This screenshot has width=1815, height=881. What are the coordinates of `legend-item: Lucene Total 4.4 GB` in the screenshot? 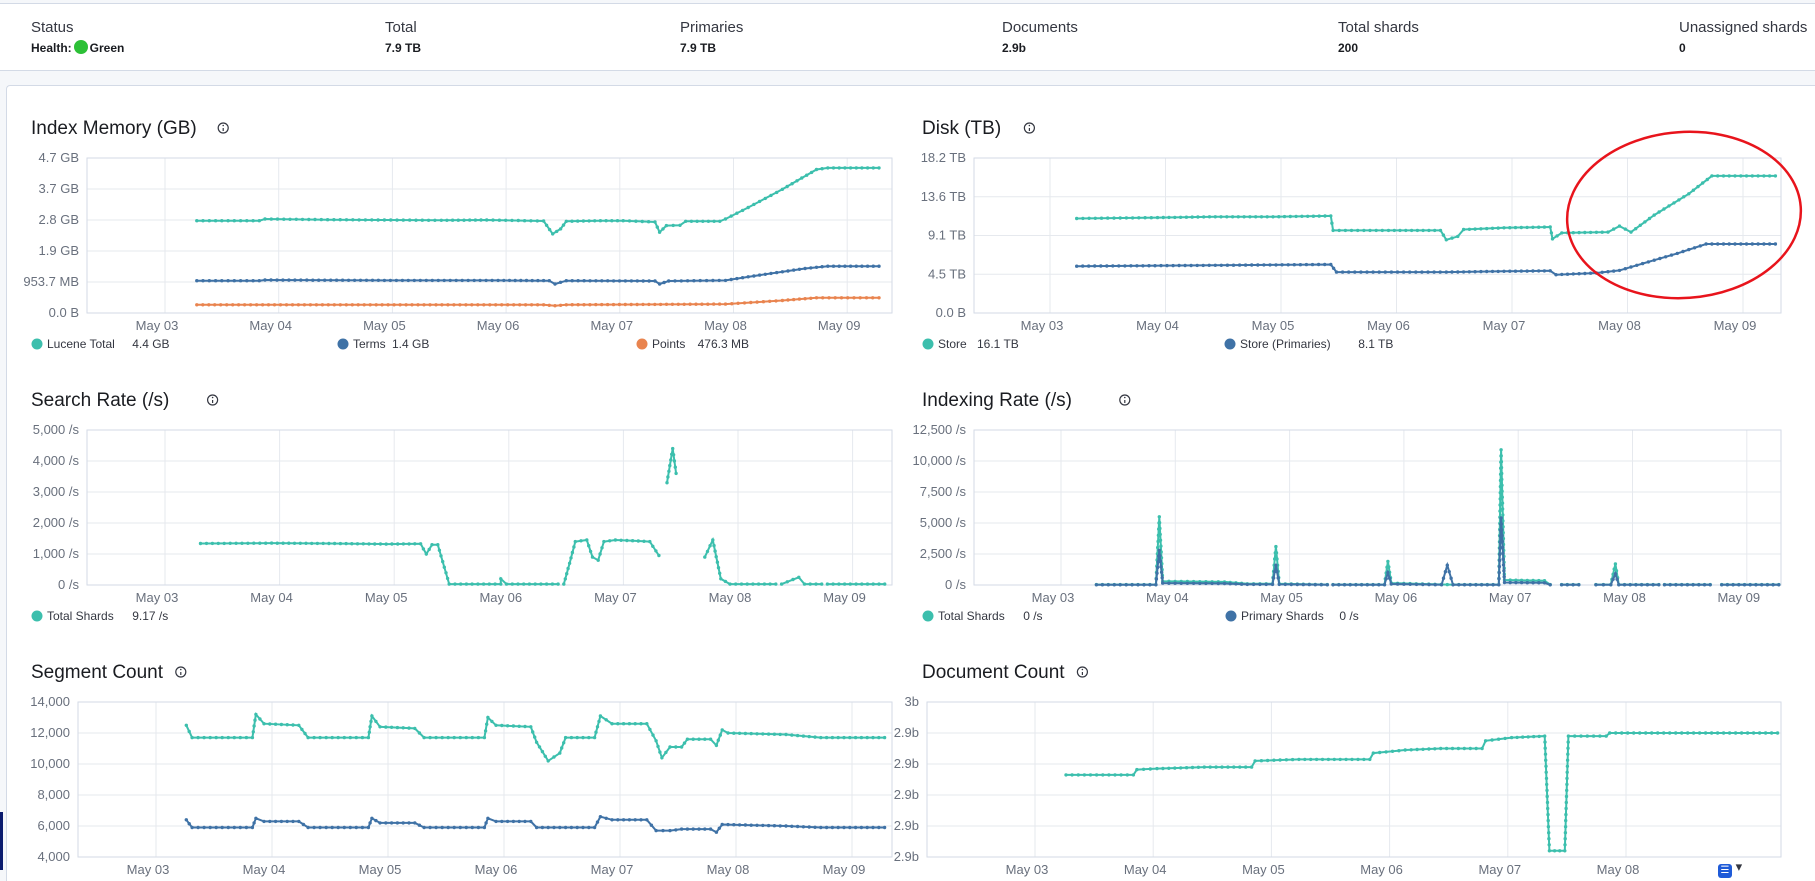 It's located at (100, 344).